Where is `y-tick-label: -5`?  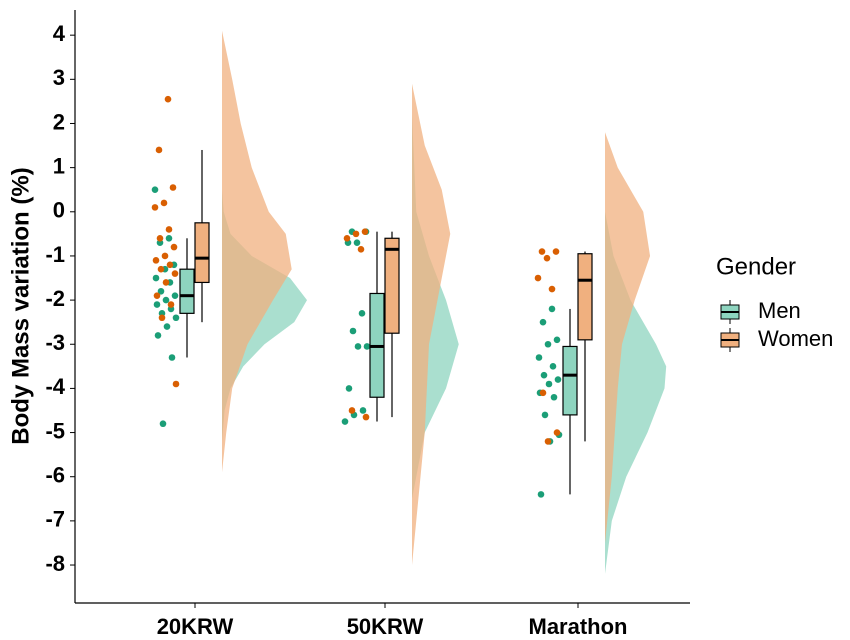 y-tick-label: -5 is located at coordinates (55, 430).